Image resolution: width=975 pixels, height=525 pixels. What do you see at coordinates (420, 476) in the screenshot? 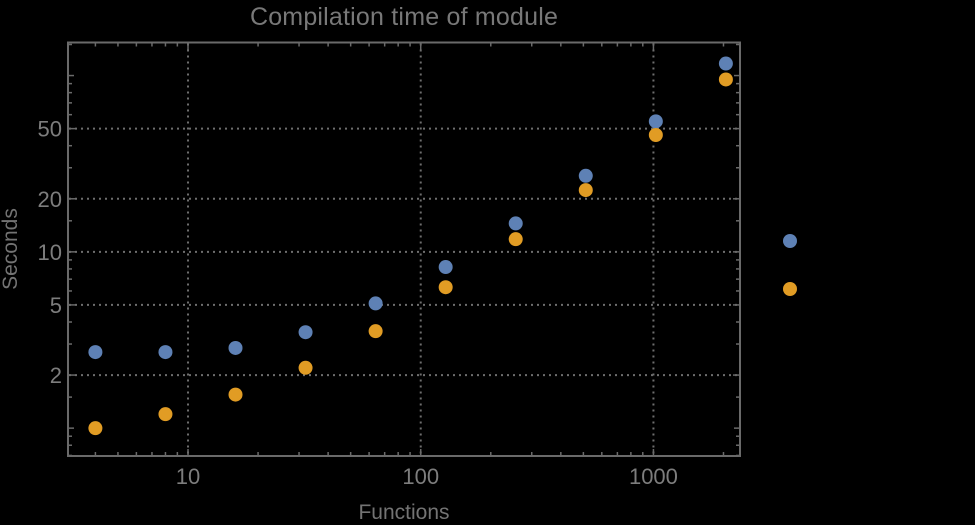
I see `x-tick-label: 100` at bounding box center [420, 476].